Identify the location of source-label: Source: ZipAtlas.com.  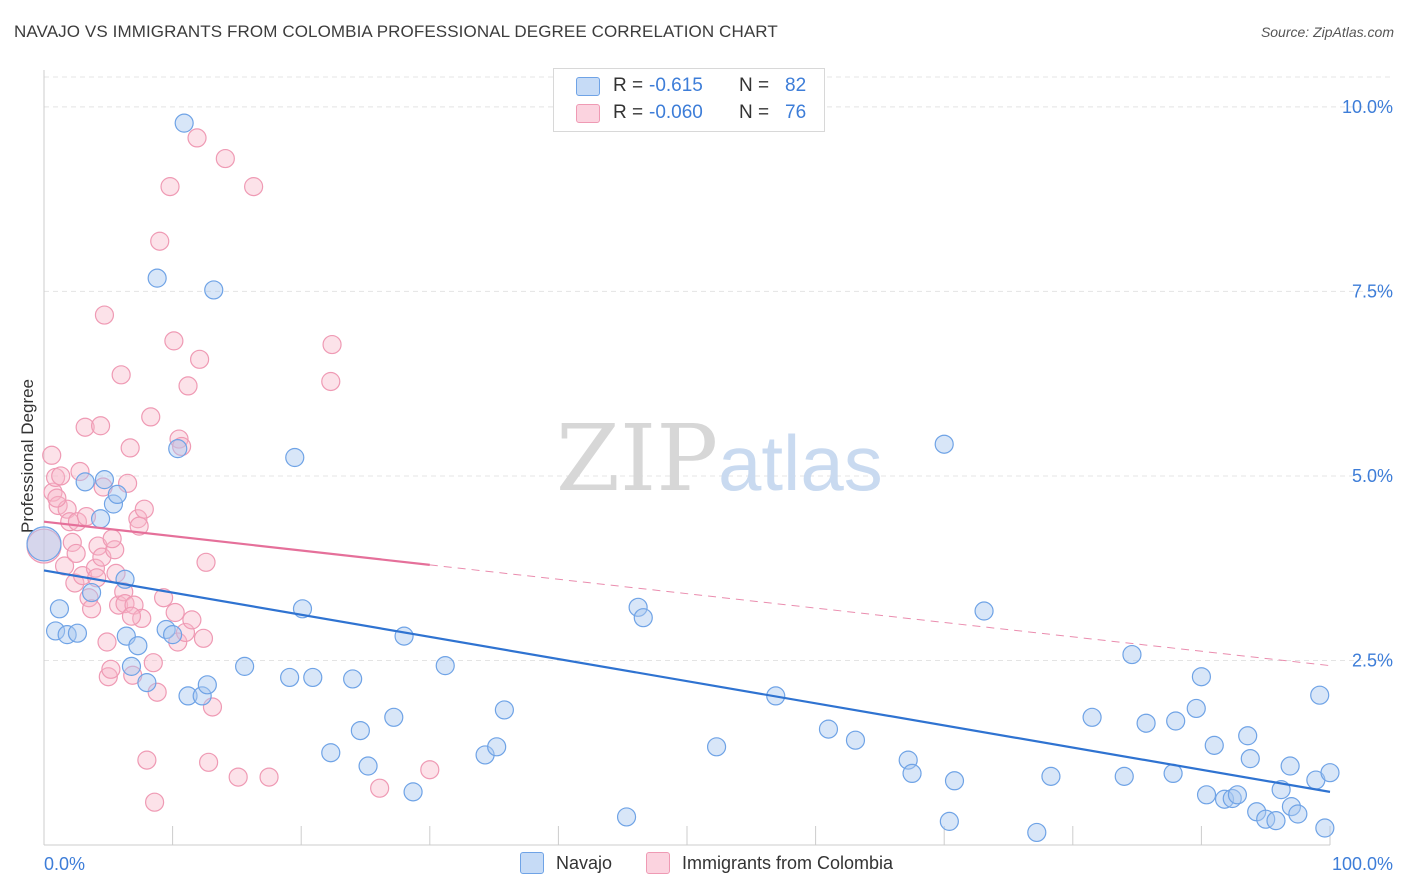
(1327, 32).